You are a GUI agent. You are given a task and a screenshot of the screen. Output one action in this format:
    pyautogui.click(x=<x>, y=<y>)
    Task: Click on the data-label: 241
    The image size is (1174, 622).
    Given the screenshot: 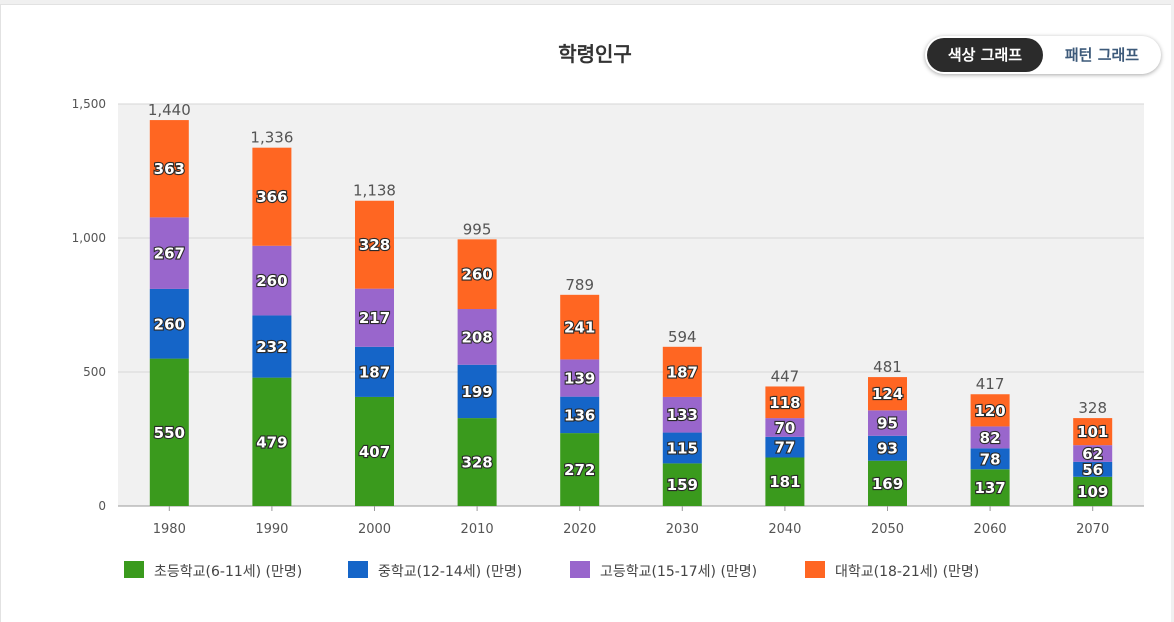 What is the action you would take?
    pyautogui.click(x=579, y=328)
    